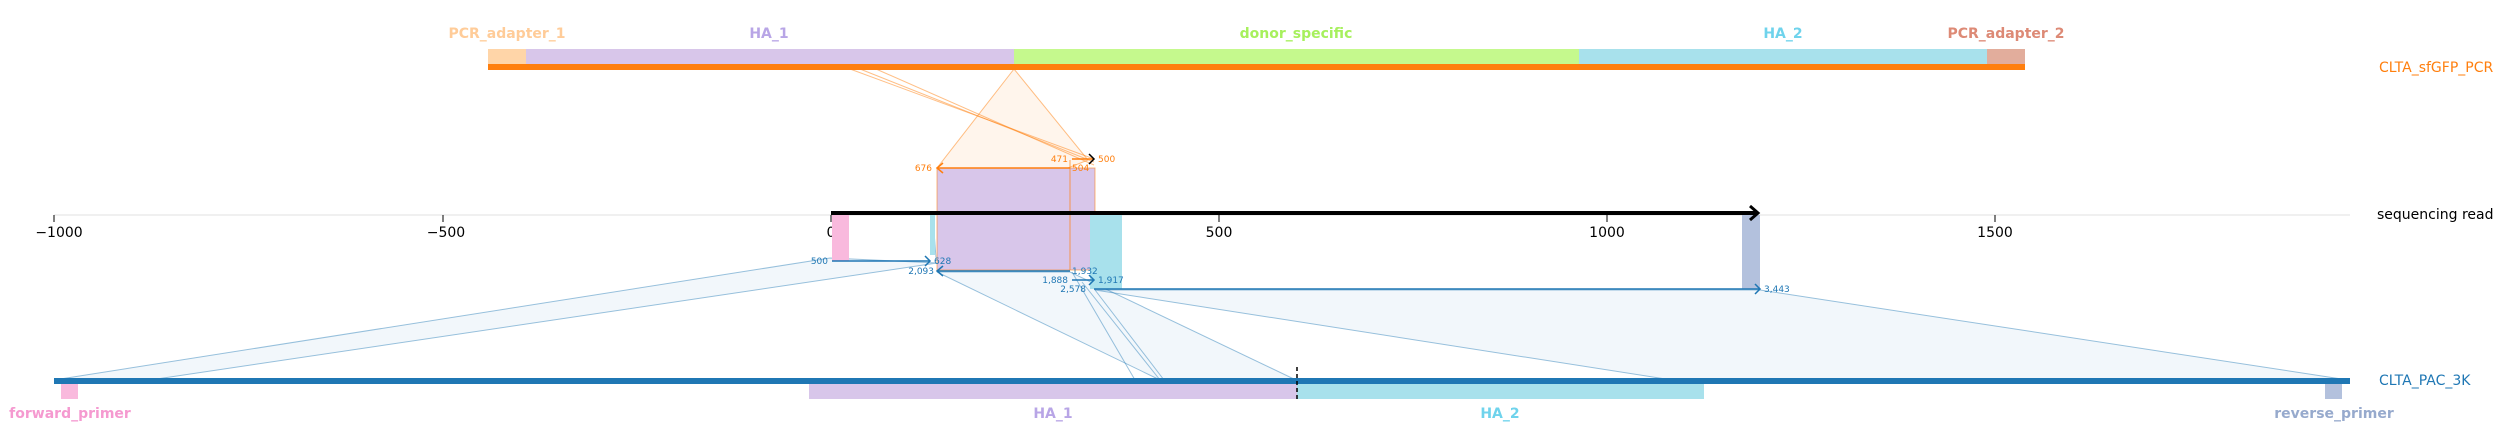  Describe the element at coordinates (1106, 252) in the screenshot. I see `read-ha2-block` at that location.